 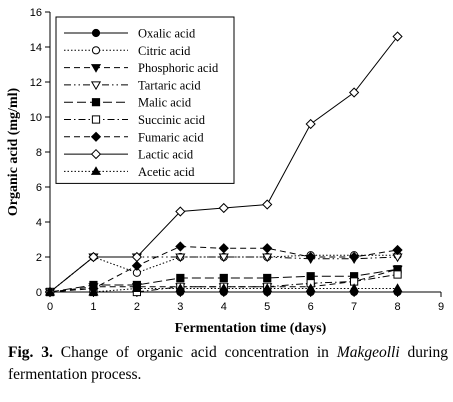 I want to click on y-axis-title: Organic acid (mg/ml), so click(x=13, y=152).